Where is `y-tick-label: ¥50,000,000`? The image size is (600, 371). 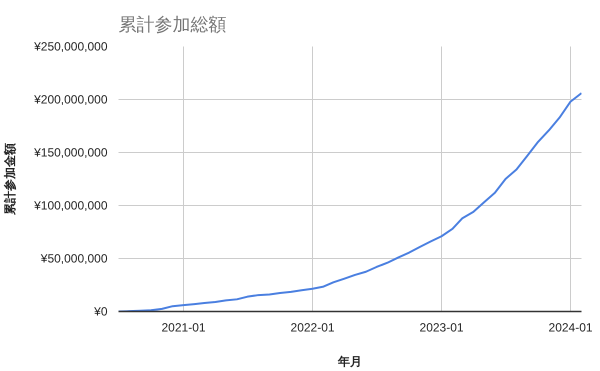 y-tick-label: ¥50,000,000 is located at coordinates (74, 259).